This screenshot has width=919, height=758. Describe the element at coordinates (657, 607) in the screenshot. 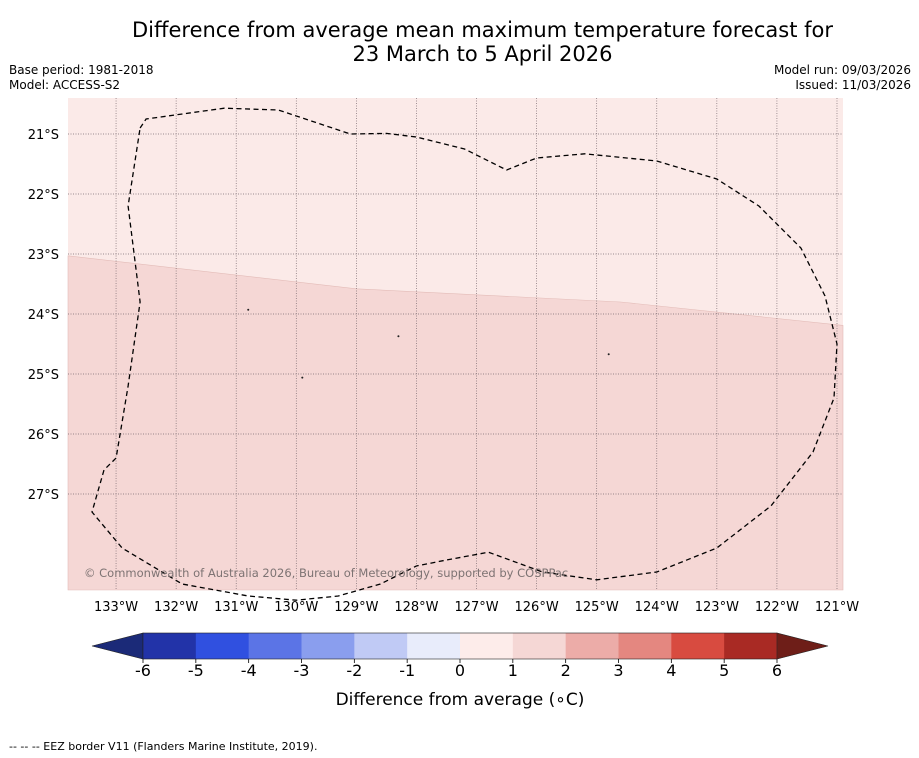

I see `lon-tick-label: 124°W` at that location.